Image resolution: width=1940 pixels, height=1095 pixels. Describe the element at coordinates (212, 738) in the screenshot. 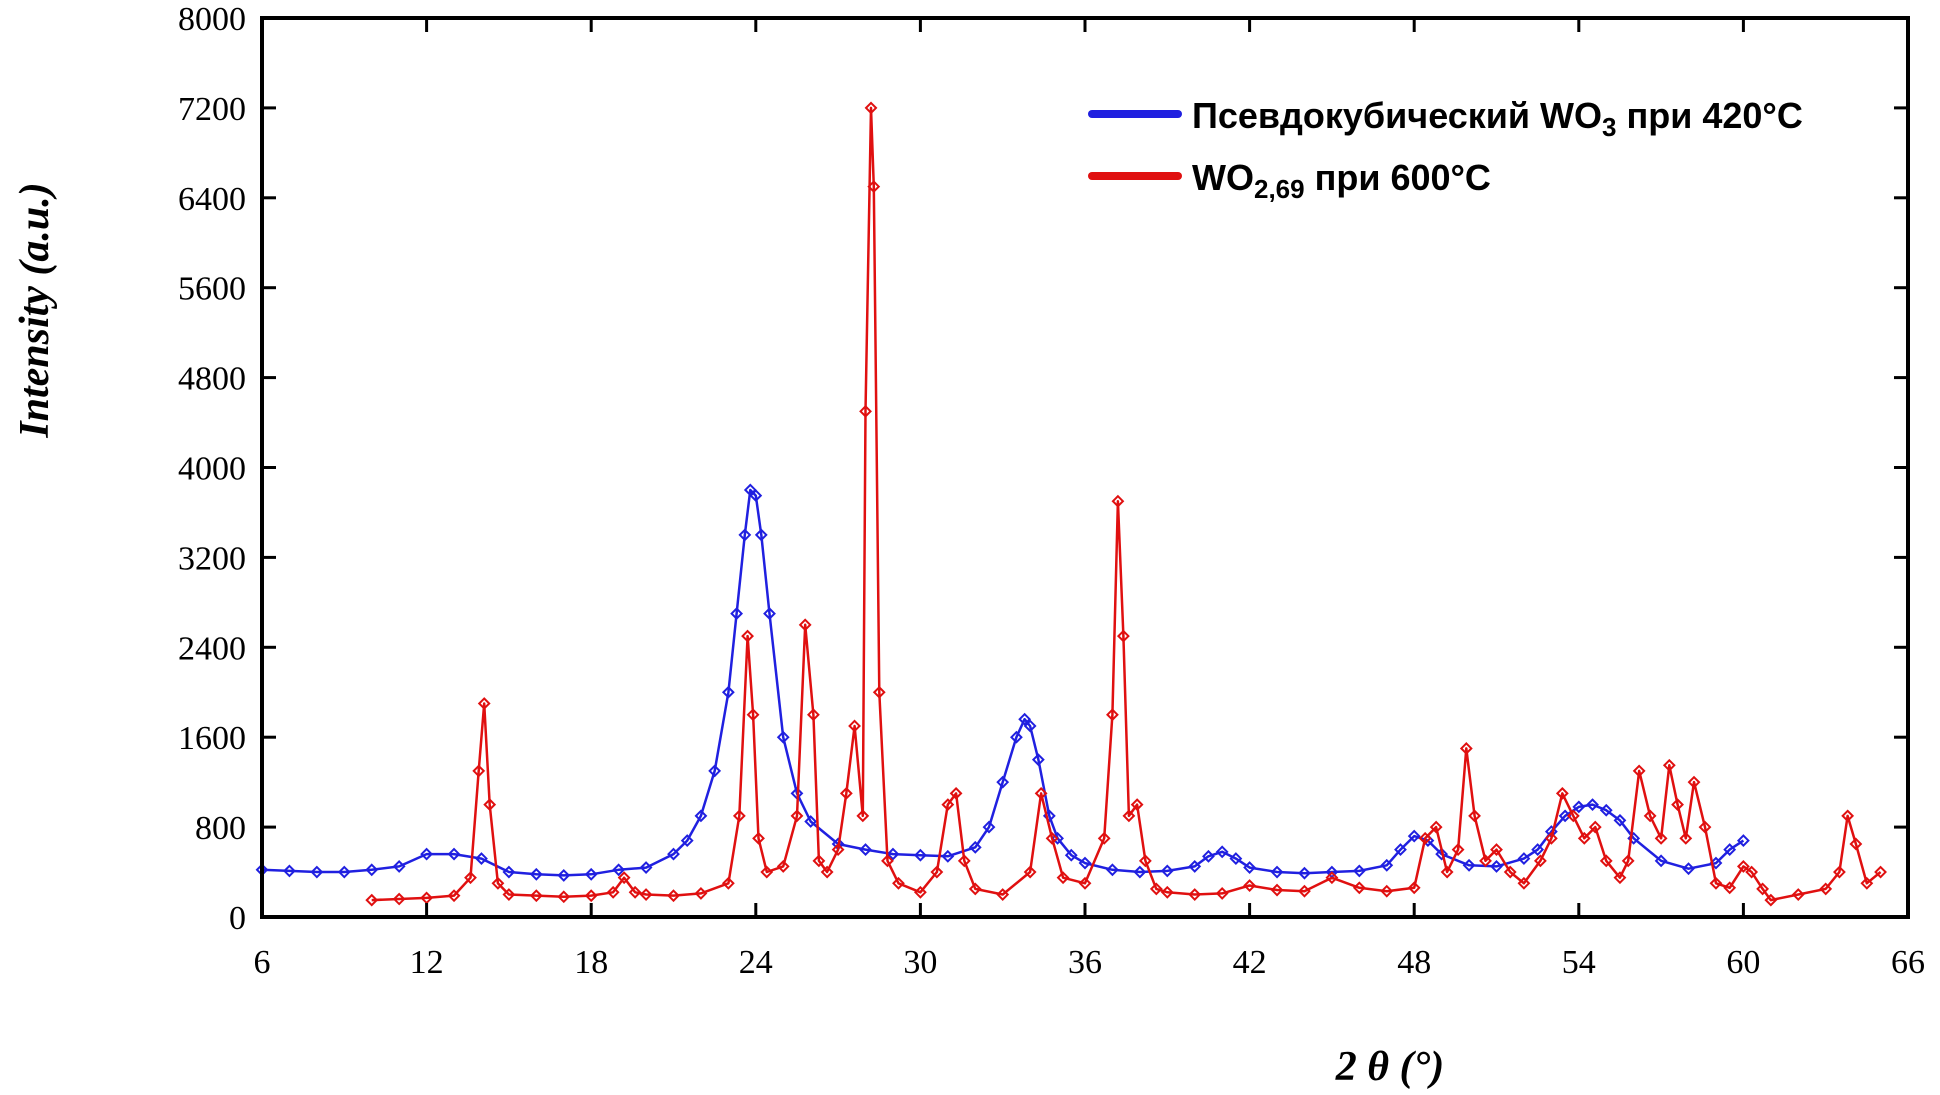

I see `y-tick-label: 1600` at that location.